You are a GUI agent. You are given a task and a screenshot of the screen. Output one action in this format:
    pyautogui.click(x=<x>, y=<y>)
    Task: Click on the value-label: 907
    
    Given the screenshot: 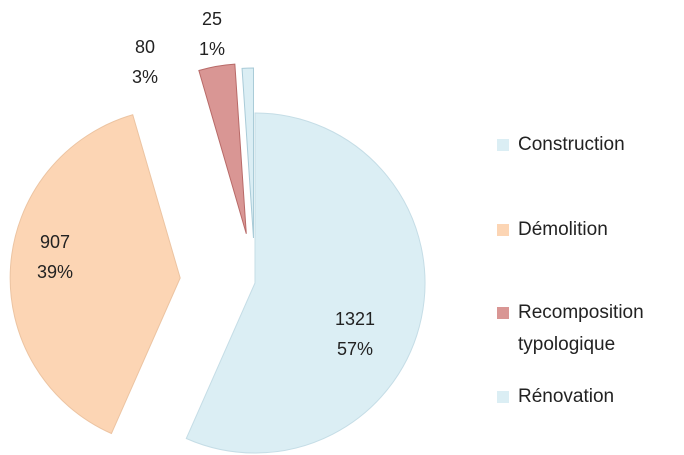 What is the action you would take?
    pyautogui.click(x=55, y=242)
    